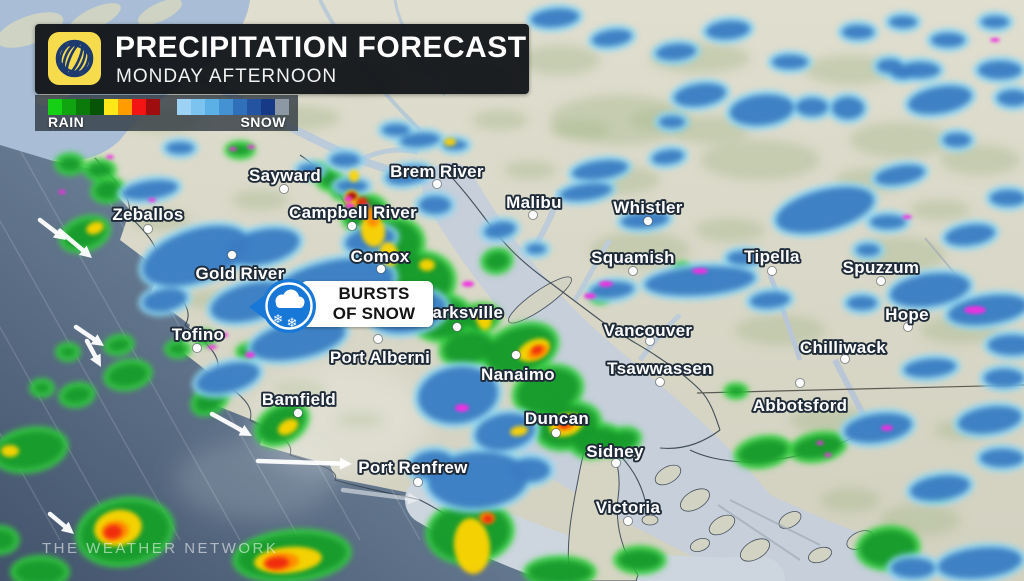 The width and height of the screenshot is (1024, 581). What do you see at coordinates (379, 256) in the screenshot?
I see `city-label: Comox` at bounding box center [379, 256].